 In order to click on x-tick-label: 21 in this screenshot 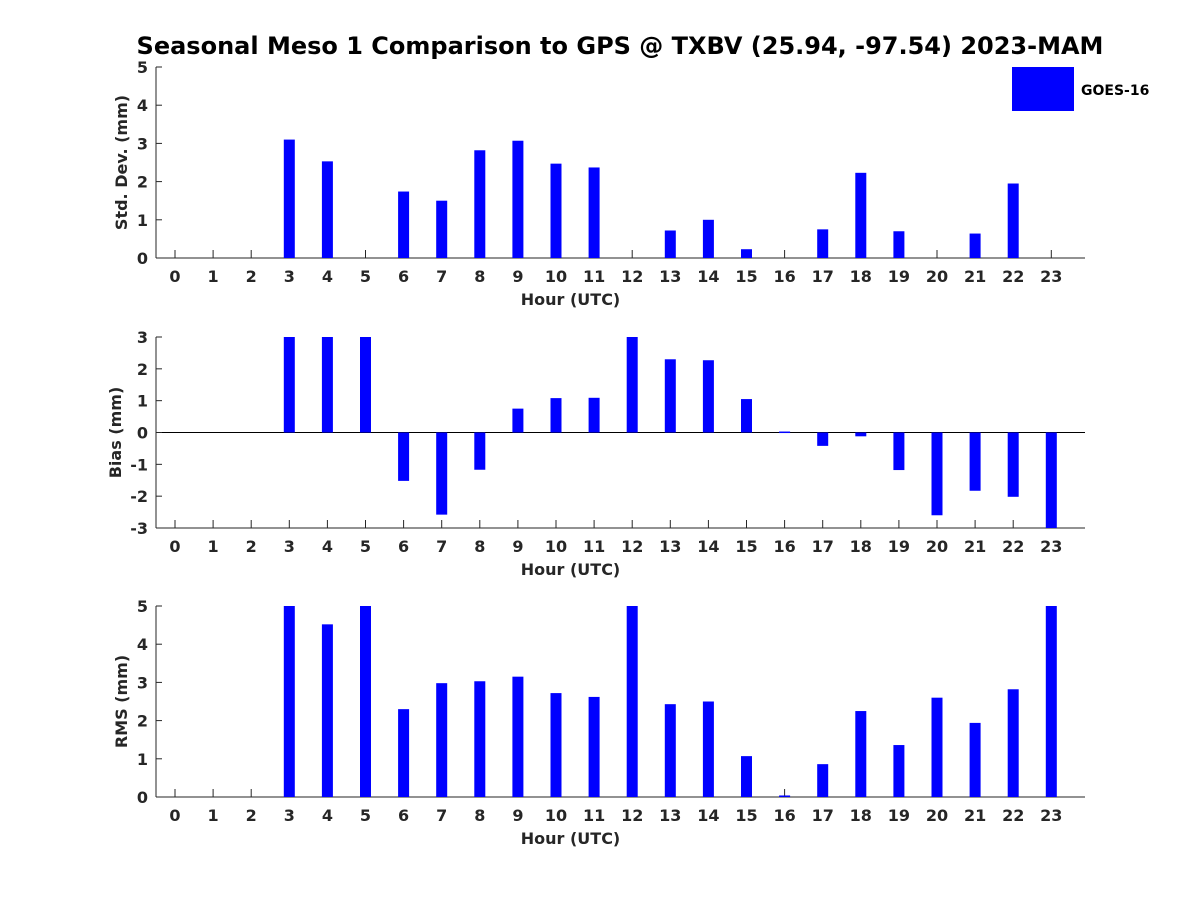, I will do `click(975, 546)`.